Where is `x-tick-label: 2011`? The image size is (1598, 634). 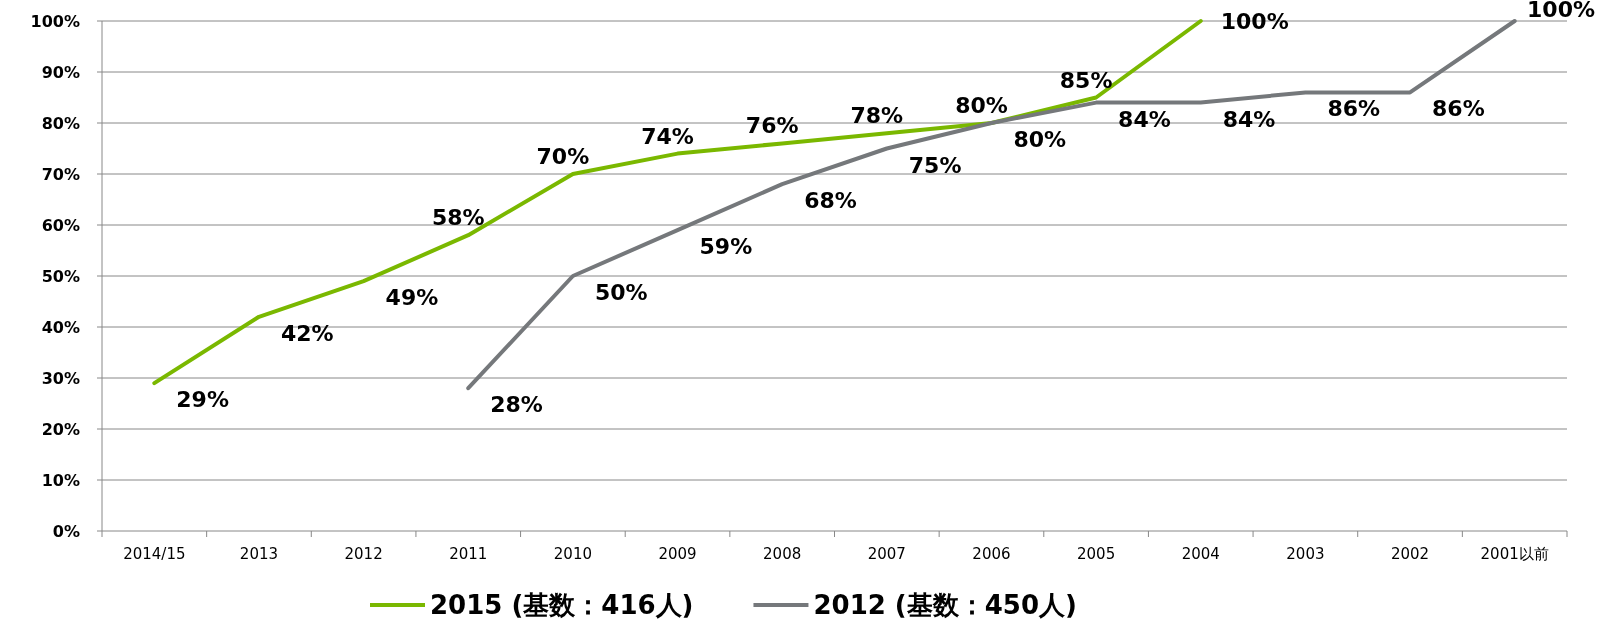 x-tick-label: 2011 is located at coordinates (468, 554).